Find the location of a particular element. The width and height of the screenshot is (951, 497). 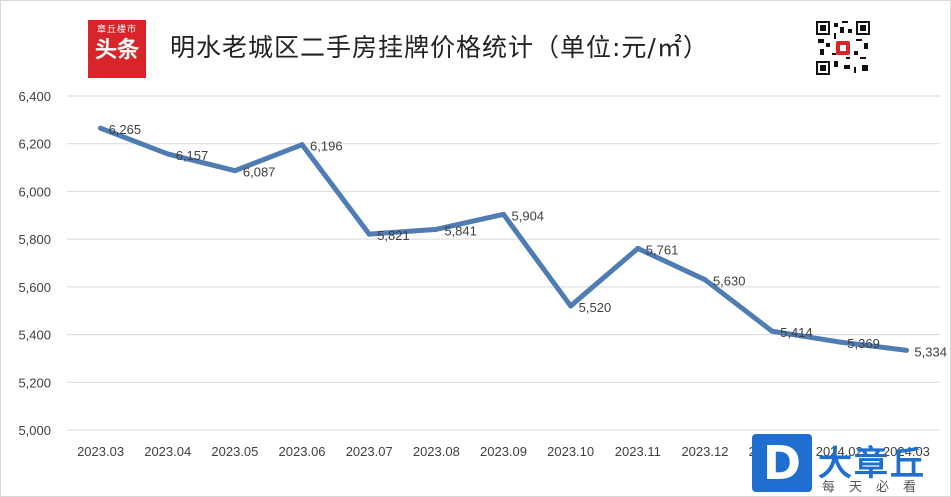

y-tick-label: 5,200 is located at coordinates (34, 382).